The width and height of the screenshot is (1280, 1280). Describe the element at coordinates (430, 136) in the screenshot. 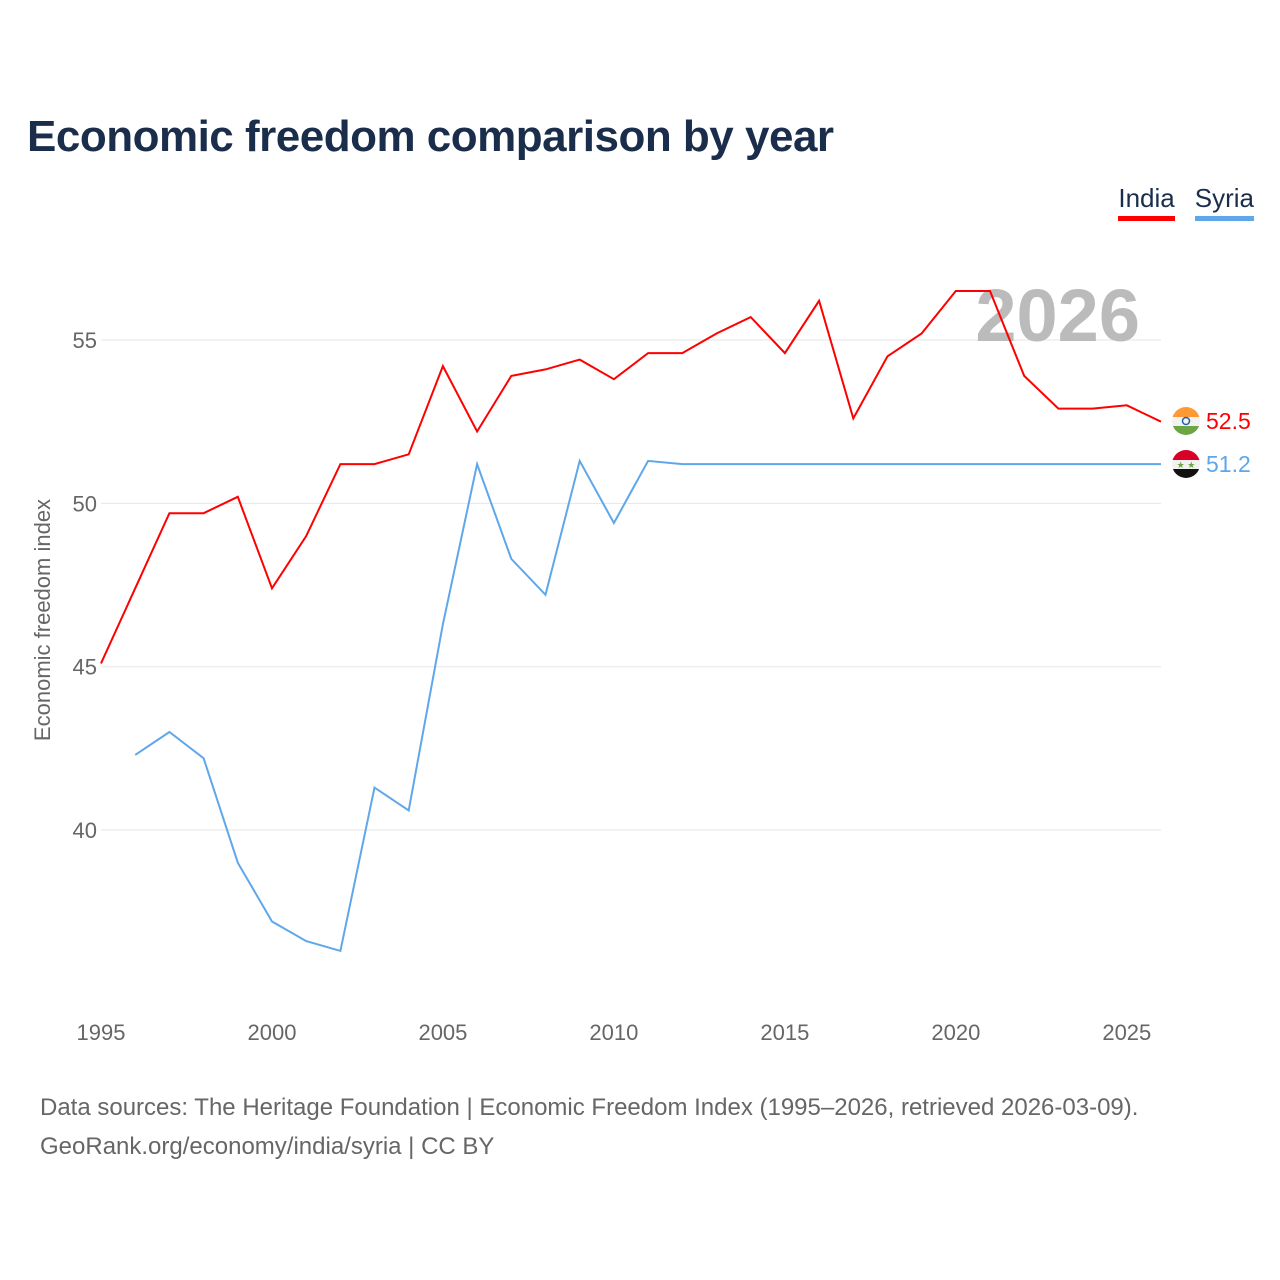

I see `chart-title: Economic freedom comparison by year` at that location.